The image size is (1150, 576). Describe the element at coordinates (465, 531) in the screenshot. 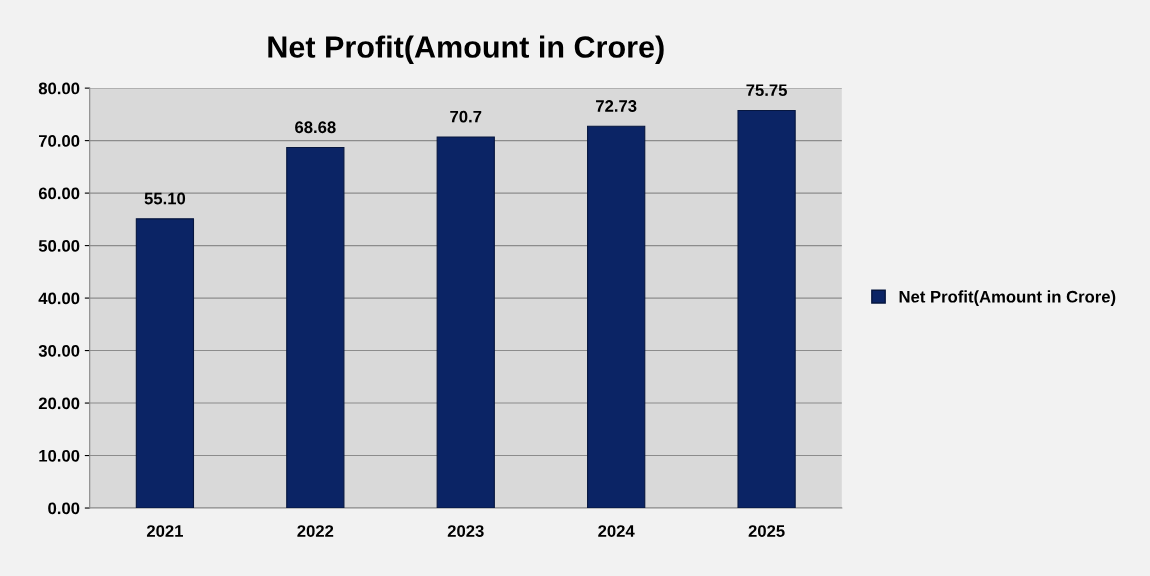

I see `x-tick-label: 2023` at that location.